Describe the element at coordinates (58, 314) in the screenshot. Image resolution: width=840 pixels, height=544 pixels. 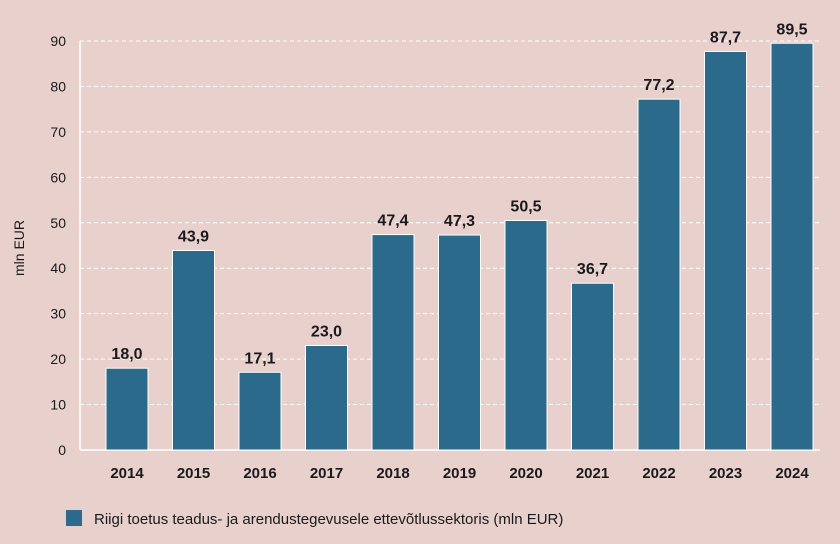
I see `y-tick-label: 30` at that location.